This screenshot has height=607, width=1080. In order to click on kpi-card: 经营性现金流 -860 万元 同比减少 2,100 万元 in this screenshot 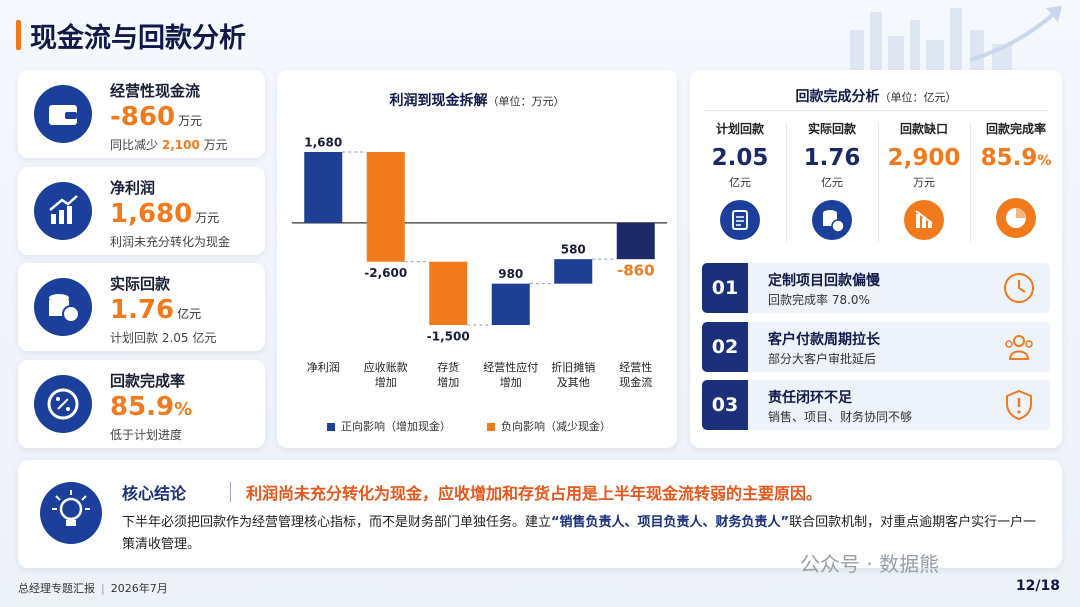, I will do `click(141, 114)`.